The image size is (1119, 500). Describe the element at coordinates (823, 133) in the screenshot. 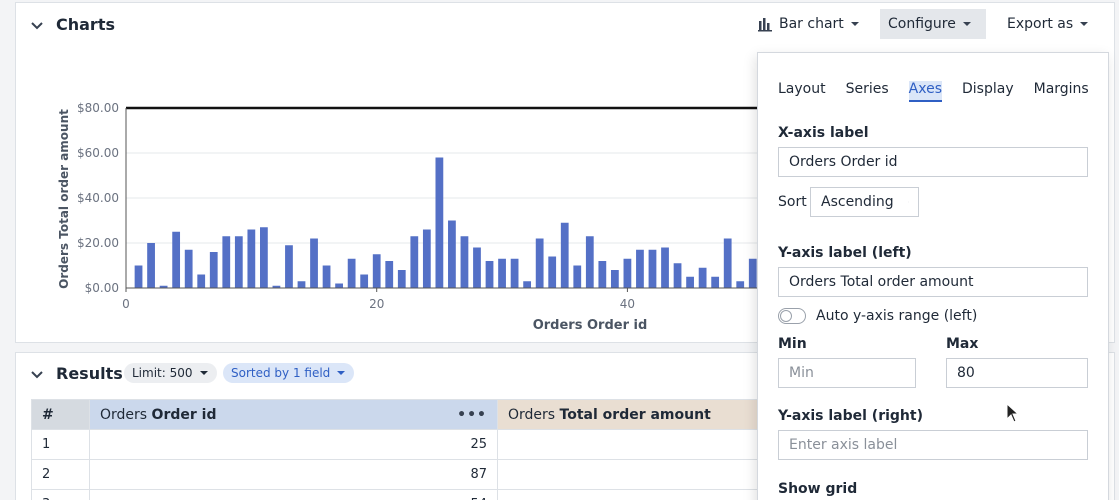

I see `x-axis-label-title: X-axis label` at that location.